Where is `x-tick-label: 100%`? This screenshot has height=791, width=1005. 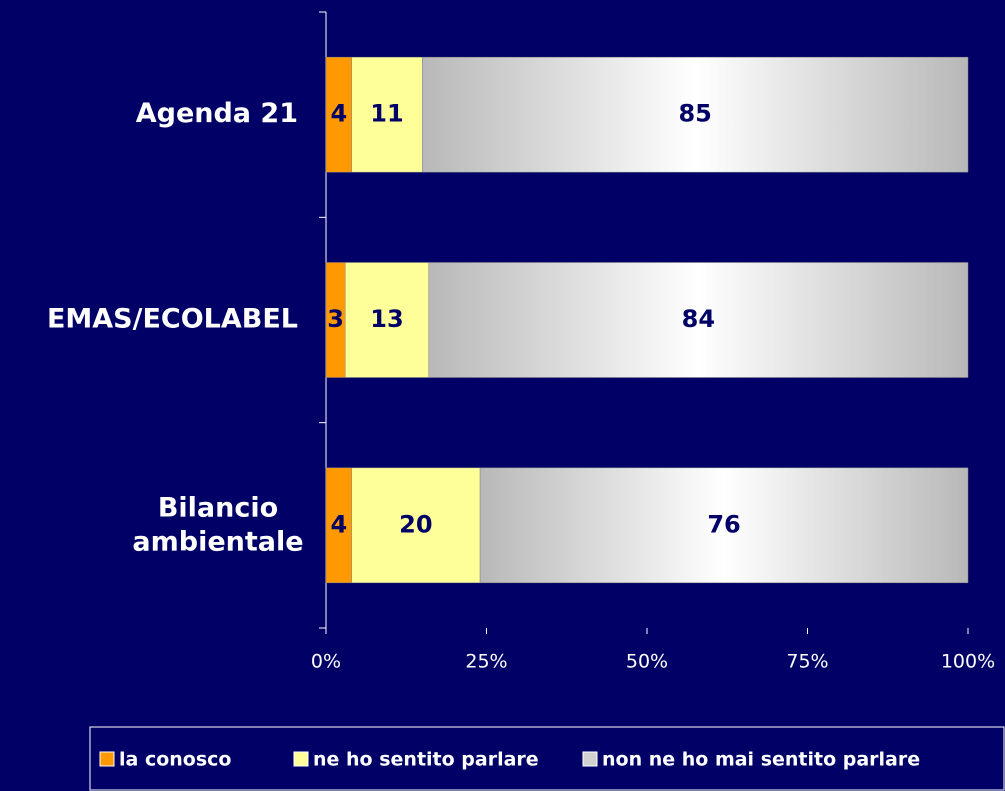 x-tick-label: 100% is located at coordinates (968, 662).